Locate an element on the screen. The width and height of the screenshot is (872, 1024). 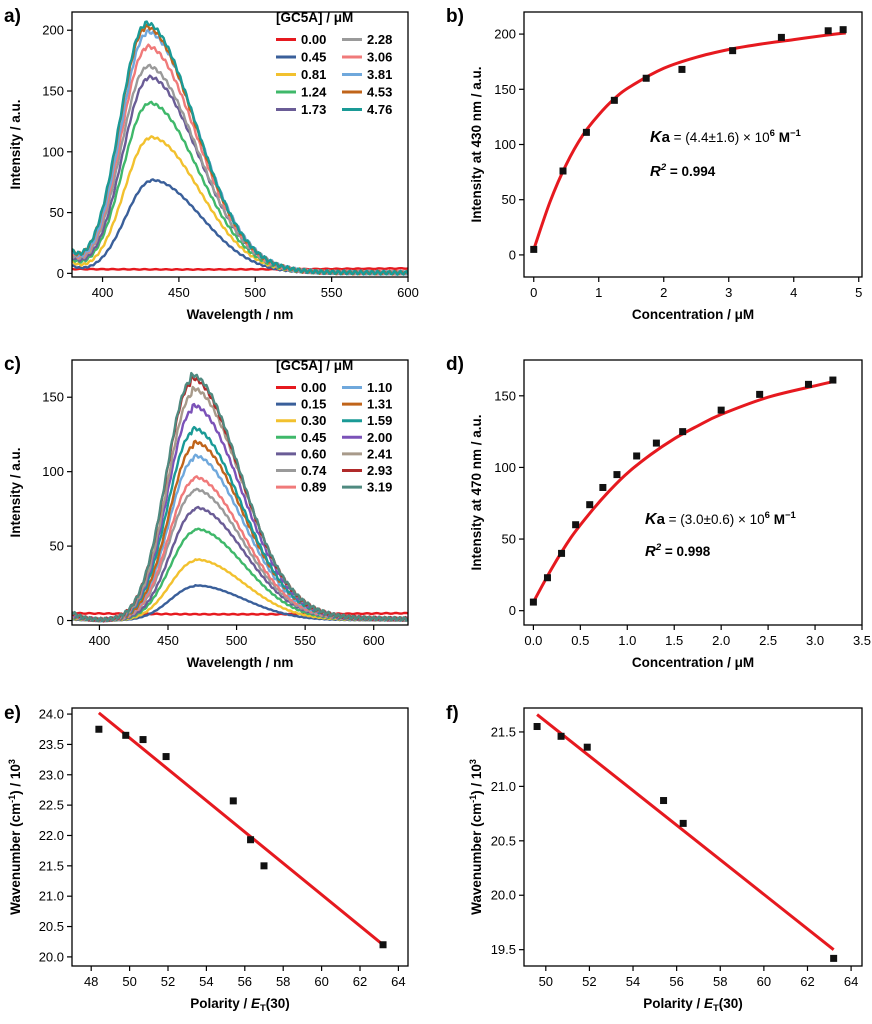
x-axis-title: Polarity / ET(30) is located at coordinates (240, 1005).